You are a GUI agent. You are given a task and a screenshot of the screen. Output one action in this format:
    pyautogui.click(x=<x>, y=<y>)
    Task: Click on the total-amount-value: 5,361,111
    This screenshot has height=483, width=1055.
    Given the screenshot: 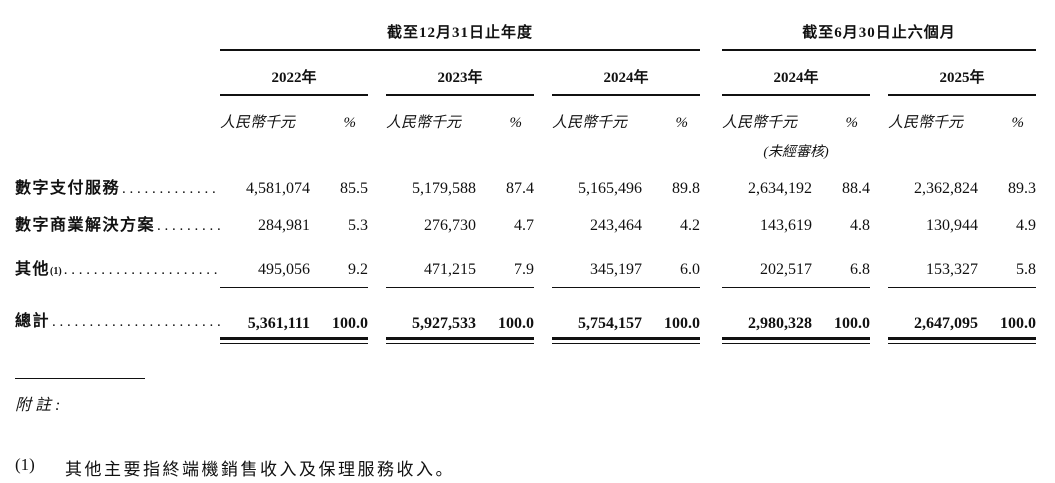 What is the action you would take?
    pyautogui.click(x=265, y=329)
    